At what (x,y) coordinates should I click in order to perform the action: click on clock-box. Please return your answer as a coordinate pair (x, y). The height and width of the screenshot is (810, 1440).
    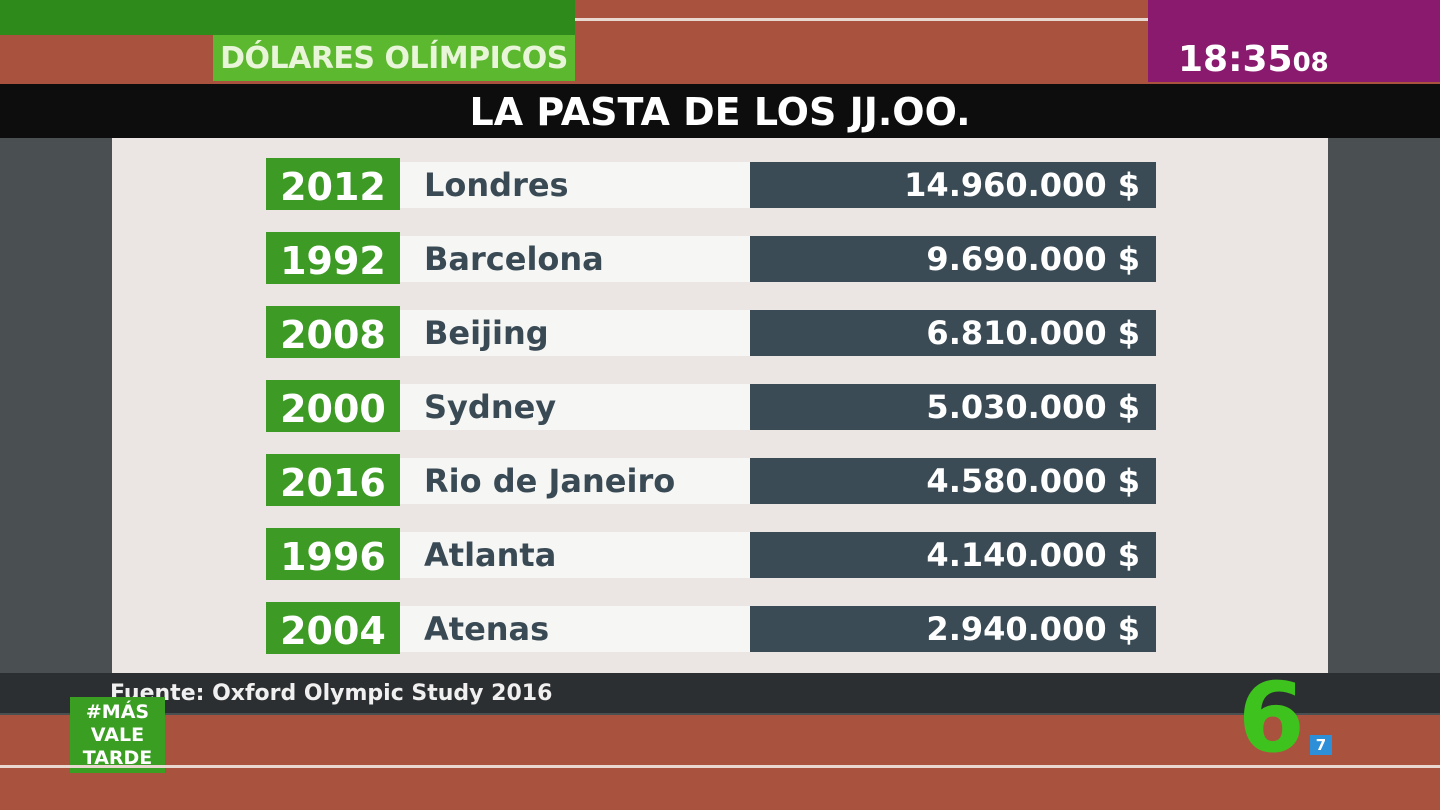
    Looking at the image, I should click on (1294, 41).